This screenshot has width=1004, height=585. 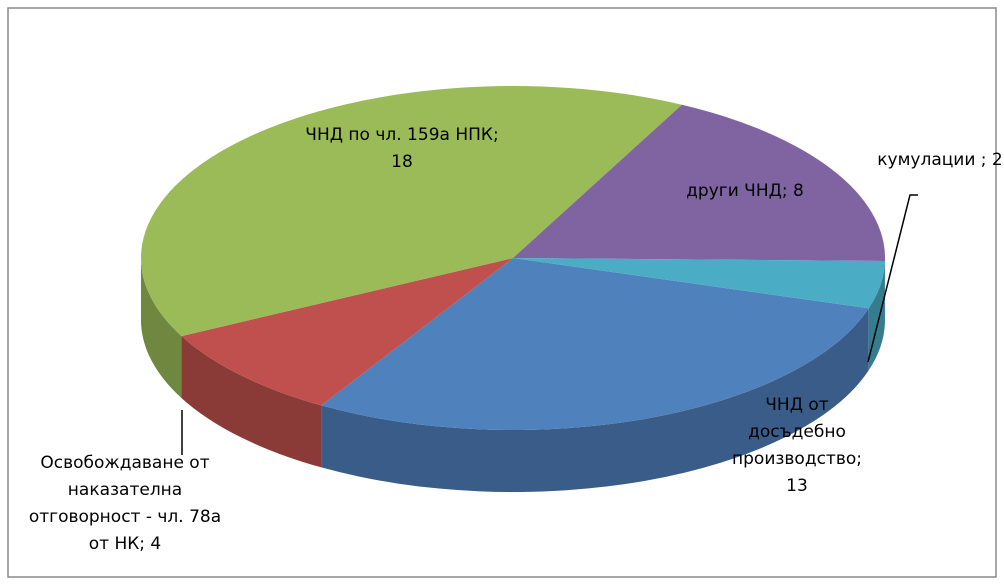 I want to click on label-line: ЧНД от, so click(x=797, y=405).